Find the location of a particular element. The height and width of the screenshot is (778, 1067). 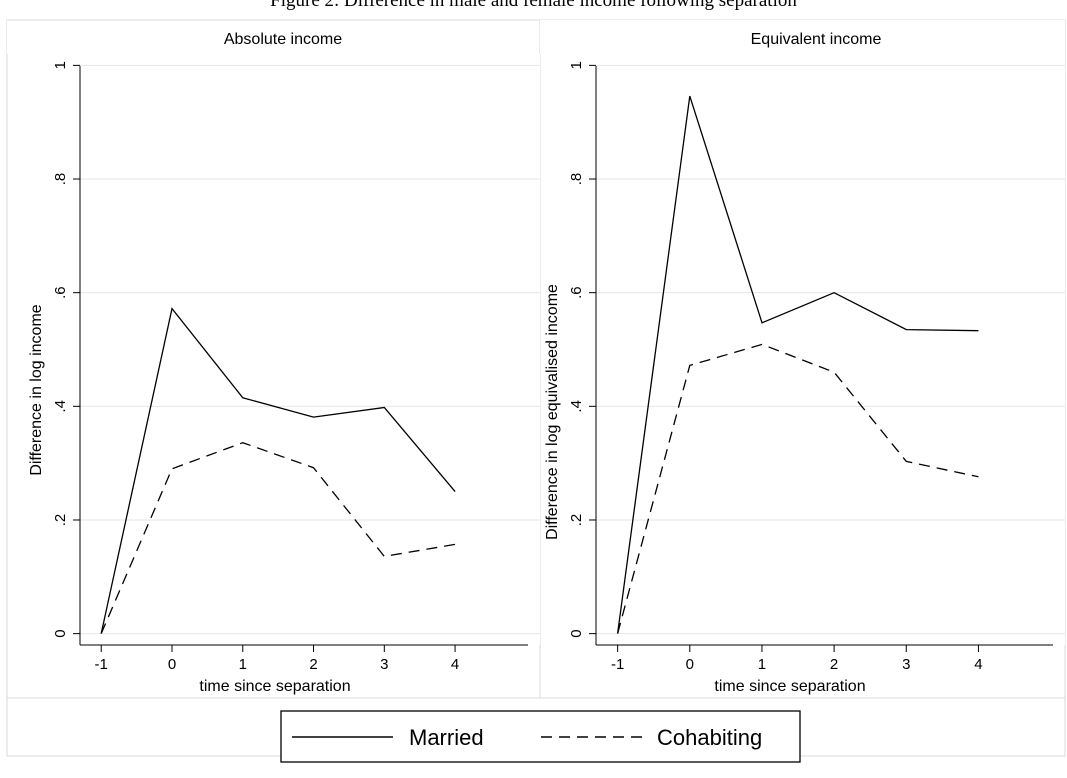

series-line-married-absolute is located at coordinates (278, 470).